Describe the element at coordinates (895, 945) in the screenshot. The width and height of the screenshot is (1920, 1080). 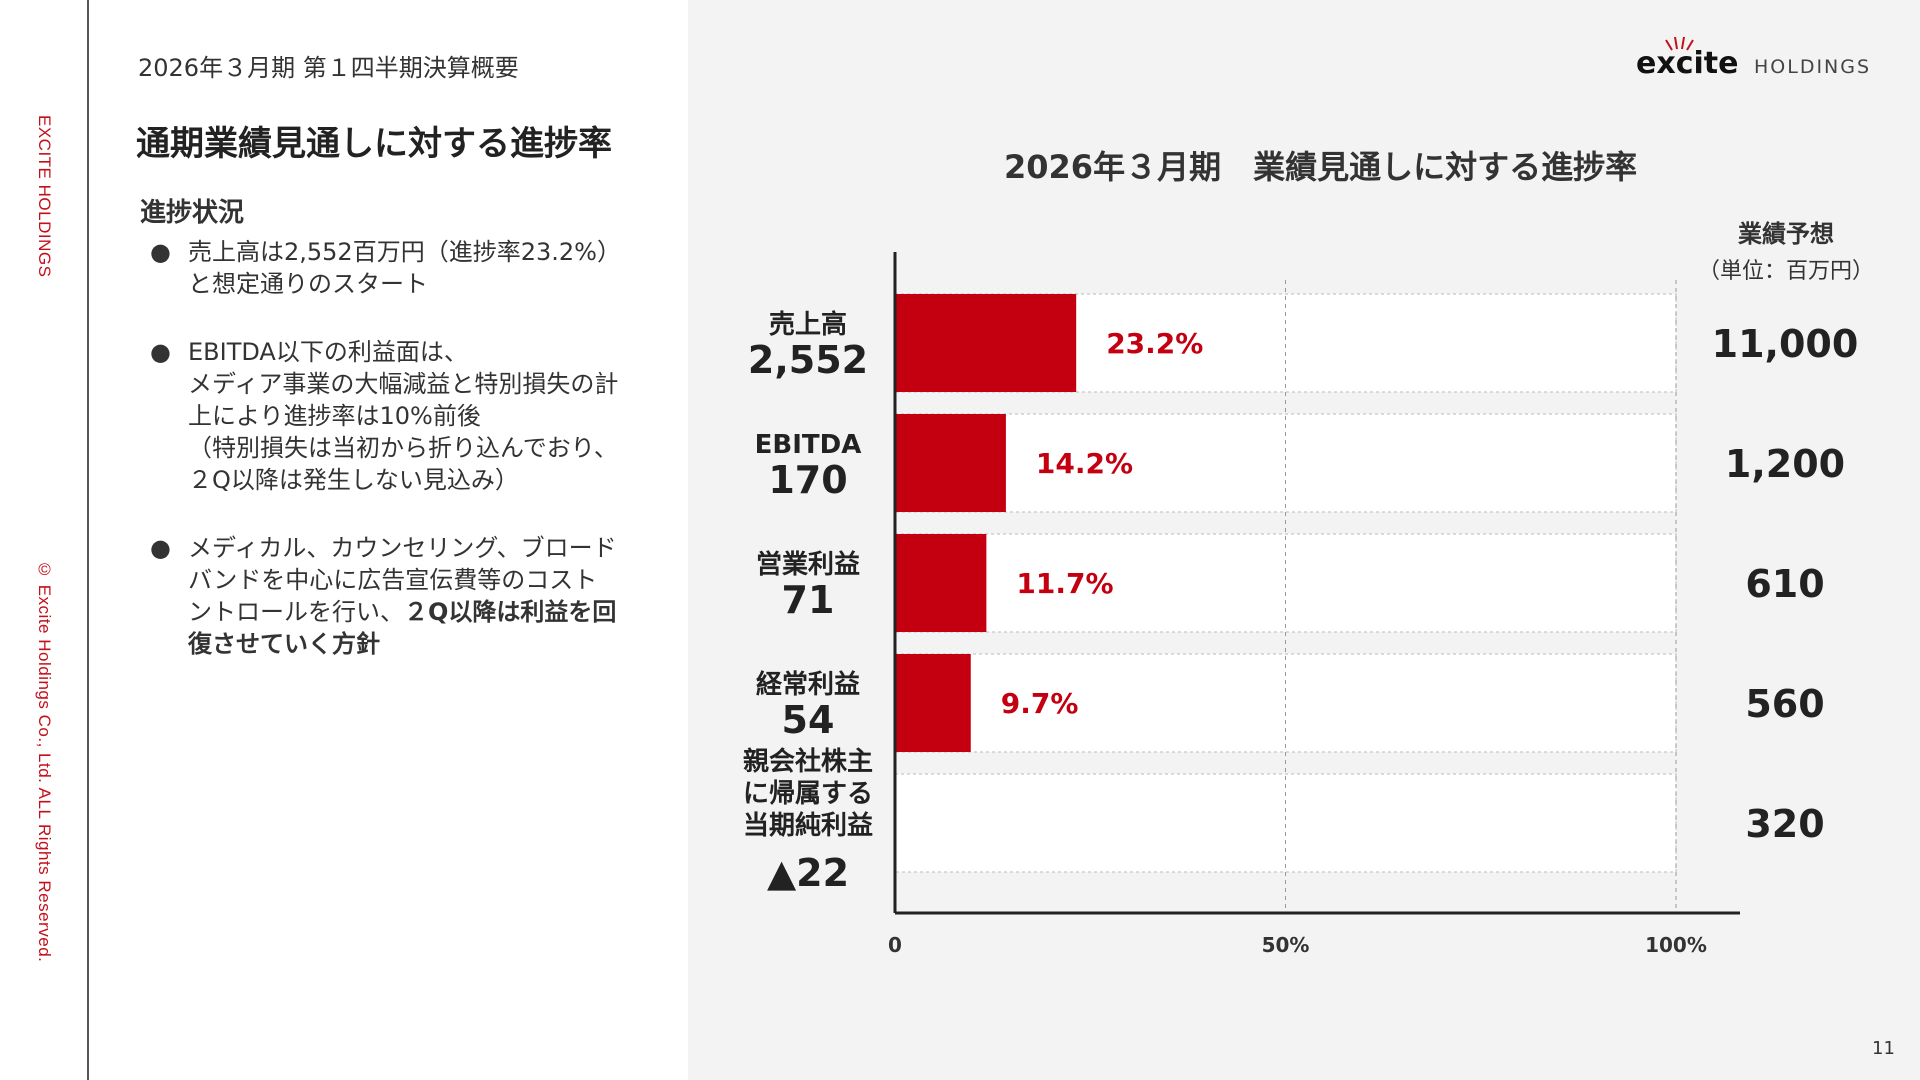
I see `x-tick-label: 0` at that location.